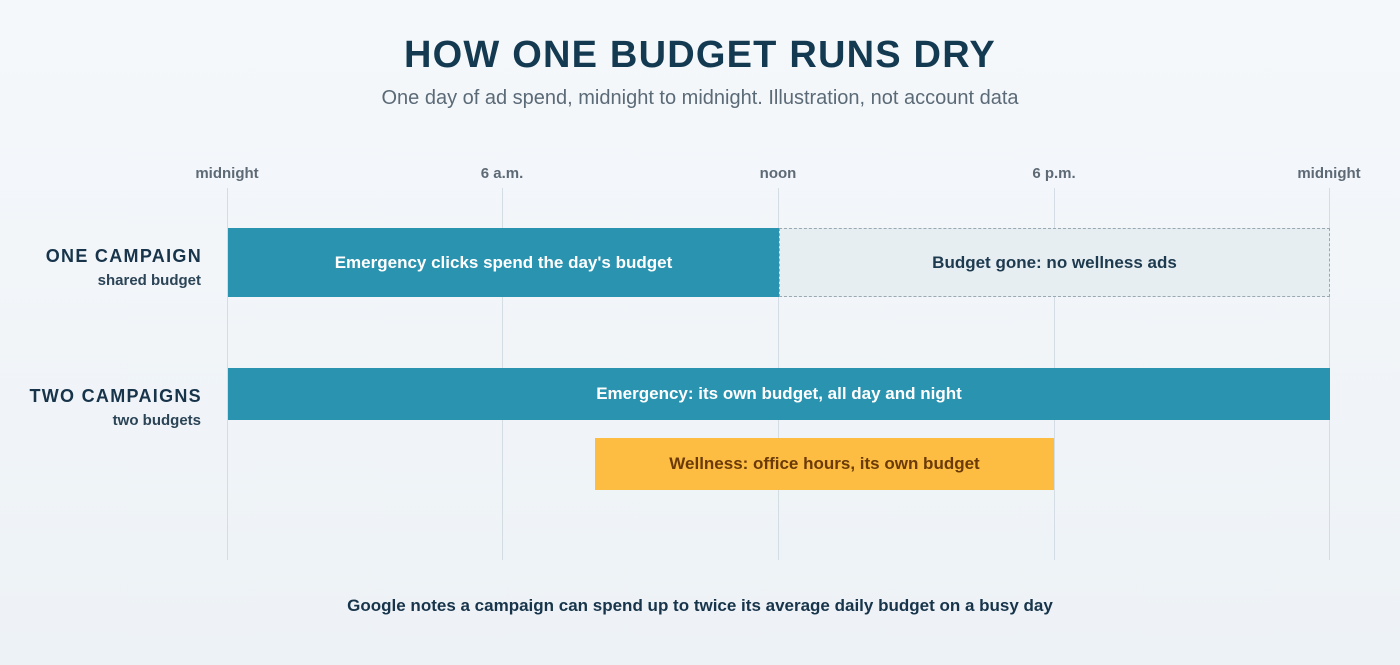 This screenshot has width=1400, height=665. What do you see at coordinates (700, 55) in the screenshot?
I see `page-title: HOW ONE BUDGET RUNS DRY` at bounding box center [700, 55].